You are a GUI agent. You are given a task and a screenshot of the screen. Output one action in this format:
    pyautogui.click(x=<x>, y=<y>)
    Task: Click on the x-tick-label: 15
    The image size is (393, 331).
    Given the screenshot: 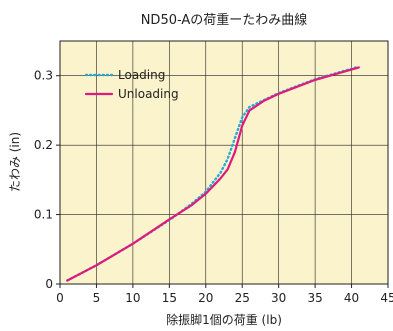 What is the action you would take?
    pyautogui.click(x=169, y=298)
    